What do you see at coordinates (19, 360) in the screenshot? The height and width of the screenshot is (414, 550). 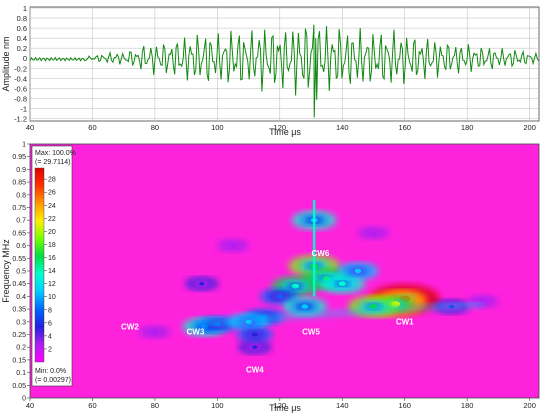 I see `heatmap-y-tick-label: 0.15` at bounding box center [19, 360].